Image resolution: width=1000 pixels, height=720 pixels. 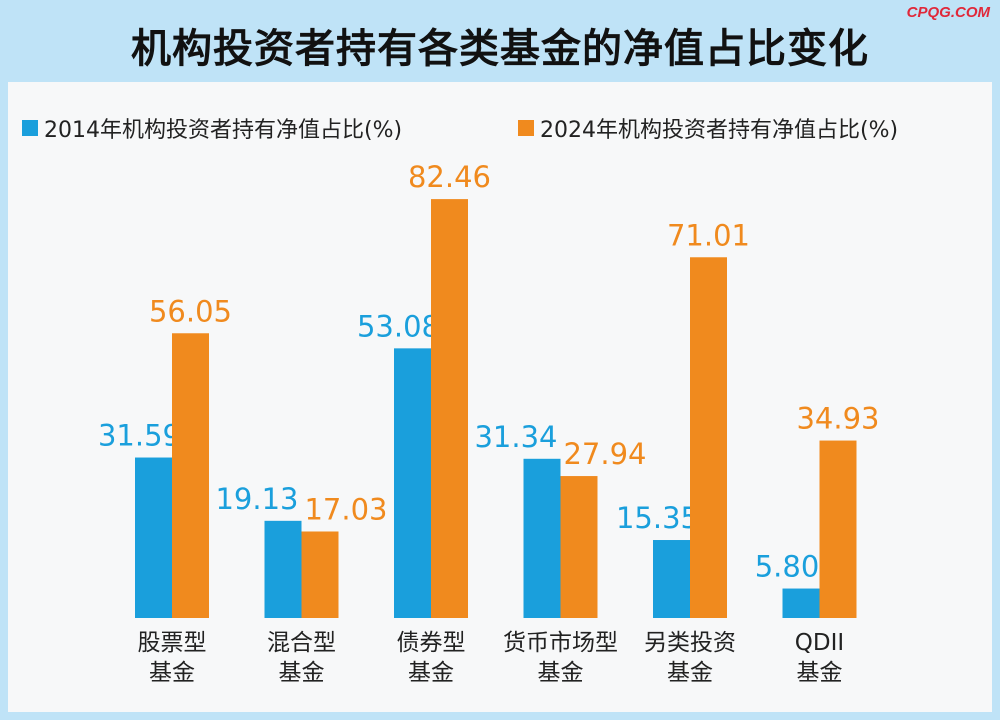 I want to click on category-label-alternative-line-2: 基金, so click(x=690, y=673).